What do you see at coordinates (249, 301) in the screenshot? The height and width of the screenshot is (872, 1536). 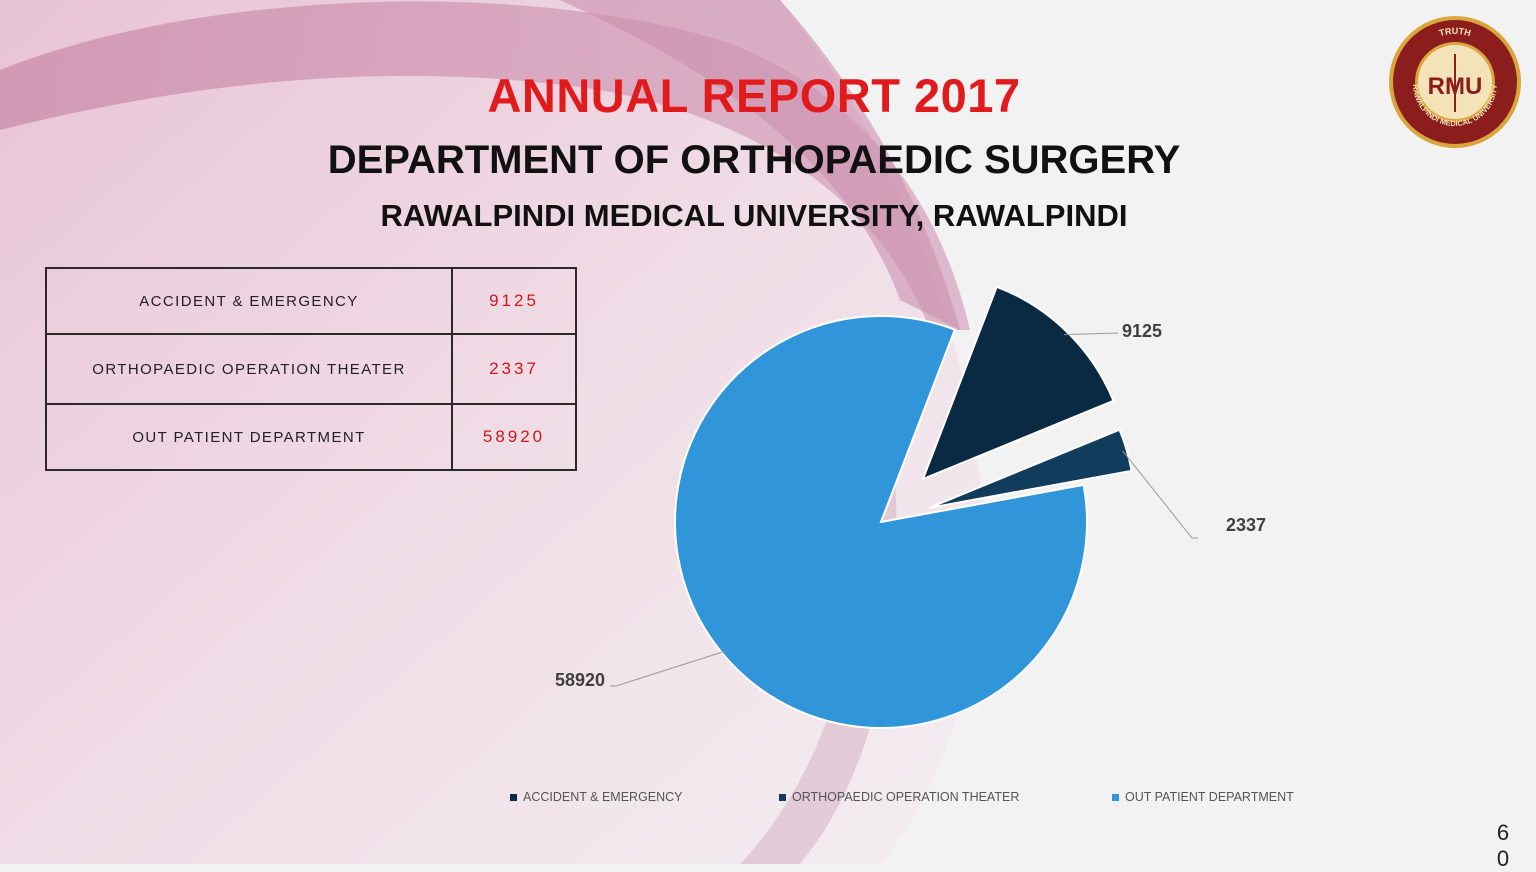 I see `table-cell-label: ACCIDENT & EMERGENCY` at bounding box center [249, 301].